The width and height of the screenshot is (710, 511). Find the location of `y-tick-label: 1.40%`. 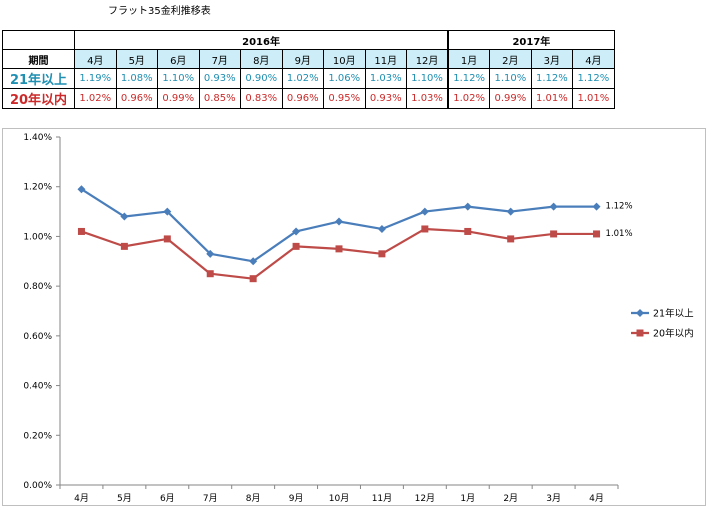

y-tick-label: 1.40% is located at coordinates (37, 138).